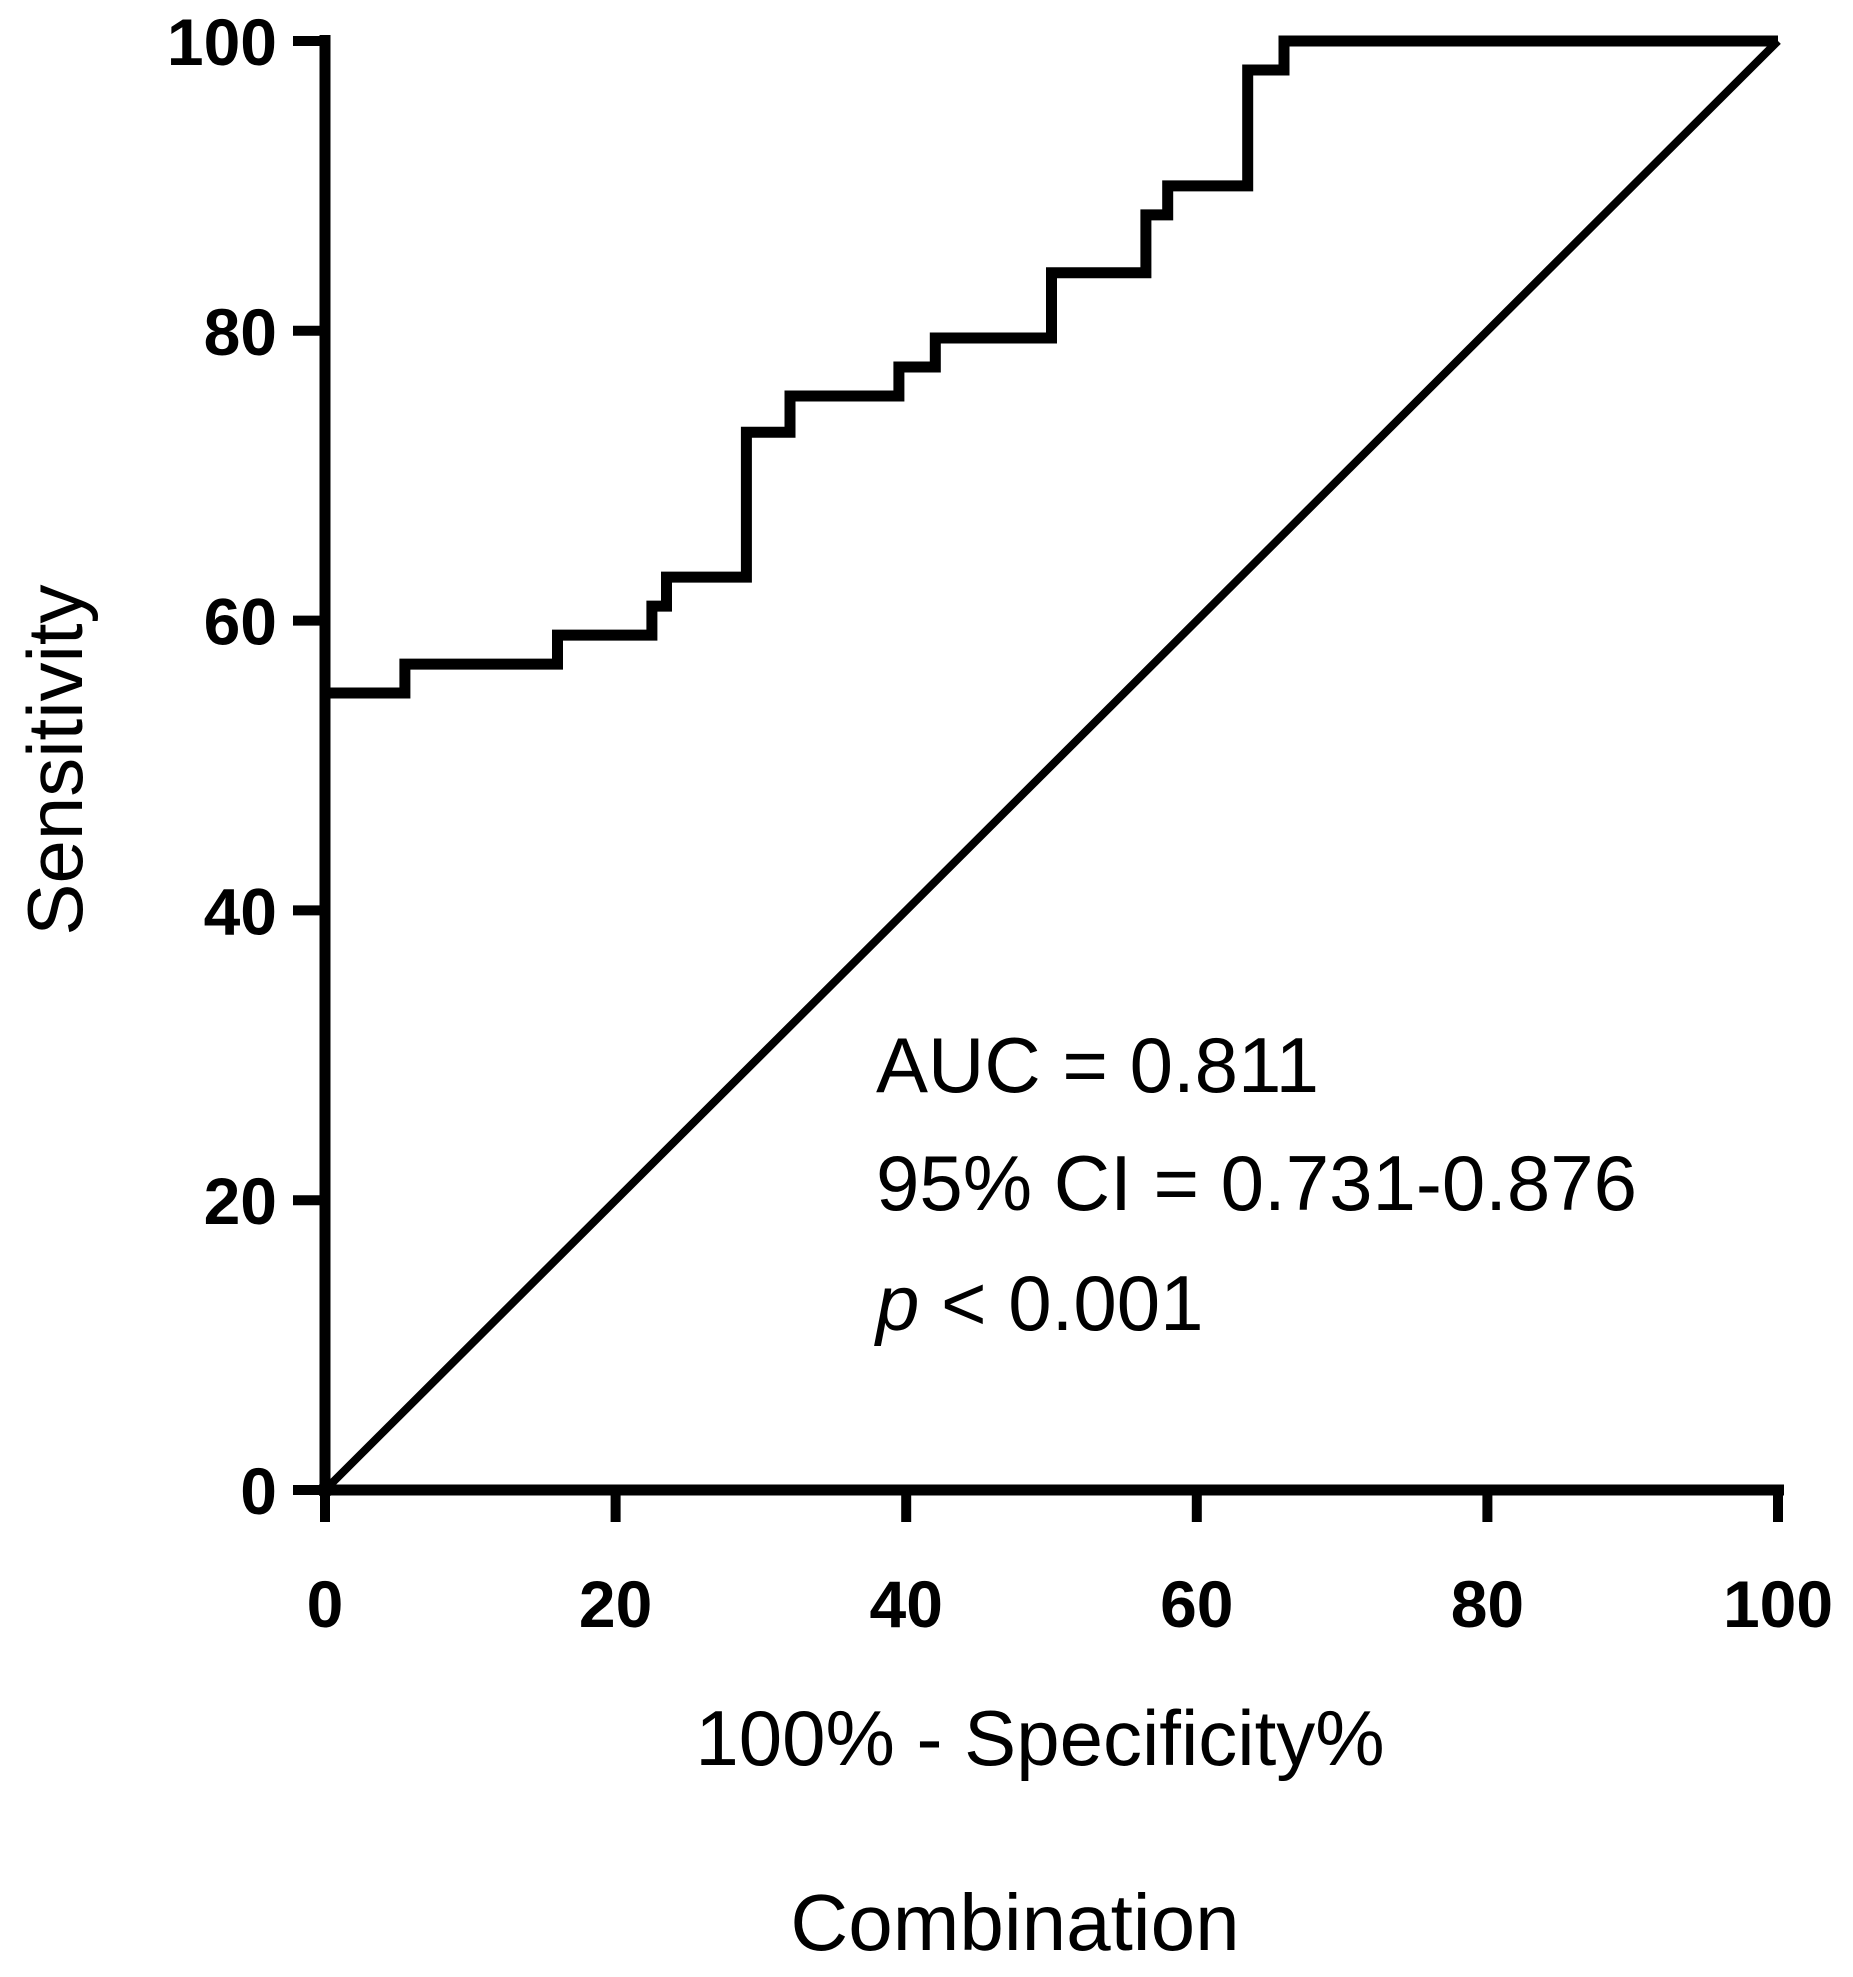 This screenshot has height=1977, width=1853. I want to click on x-tick-label: 60, so click(1196, 1604).